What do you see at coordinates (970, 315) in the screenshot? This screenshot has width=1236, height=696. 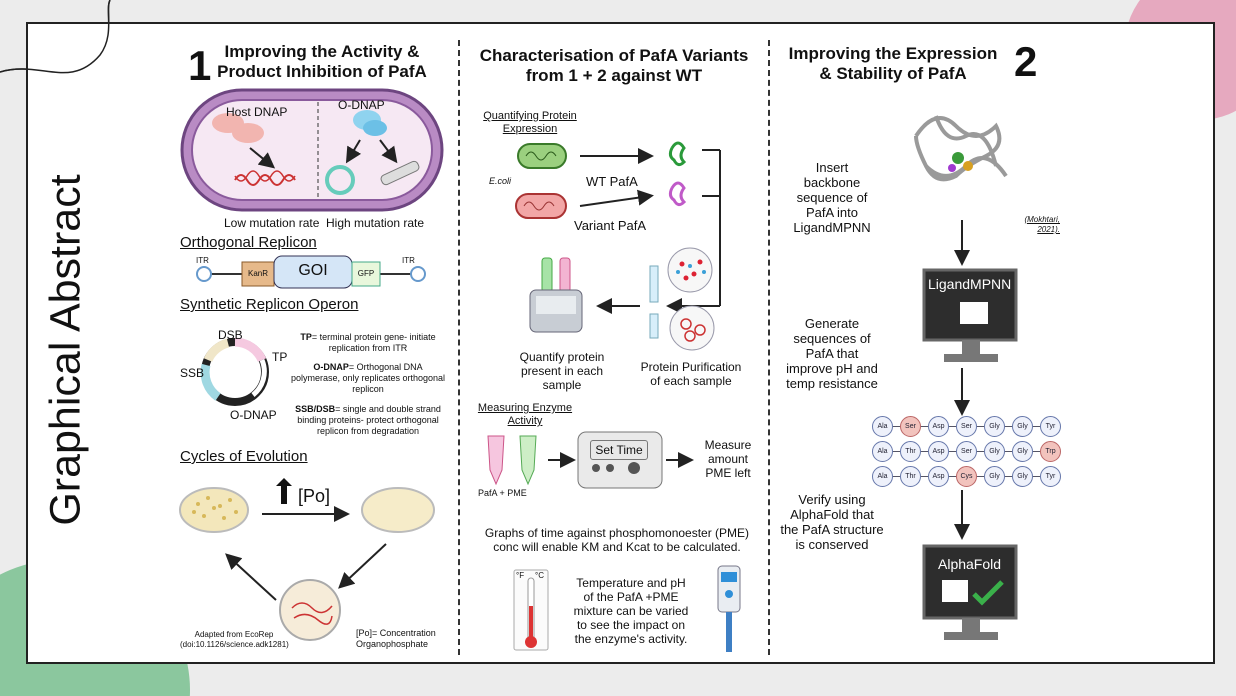 I see `monitor-ligand` at bounding box center [970, 315].